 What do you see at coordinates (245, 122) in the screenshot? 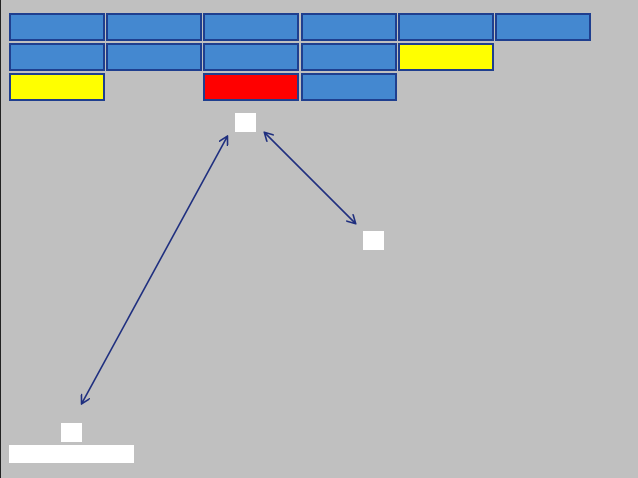
I see `ball-top` at bounding box center [245, 122].